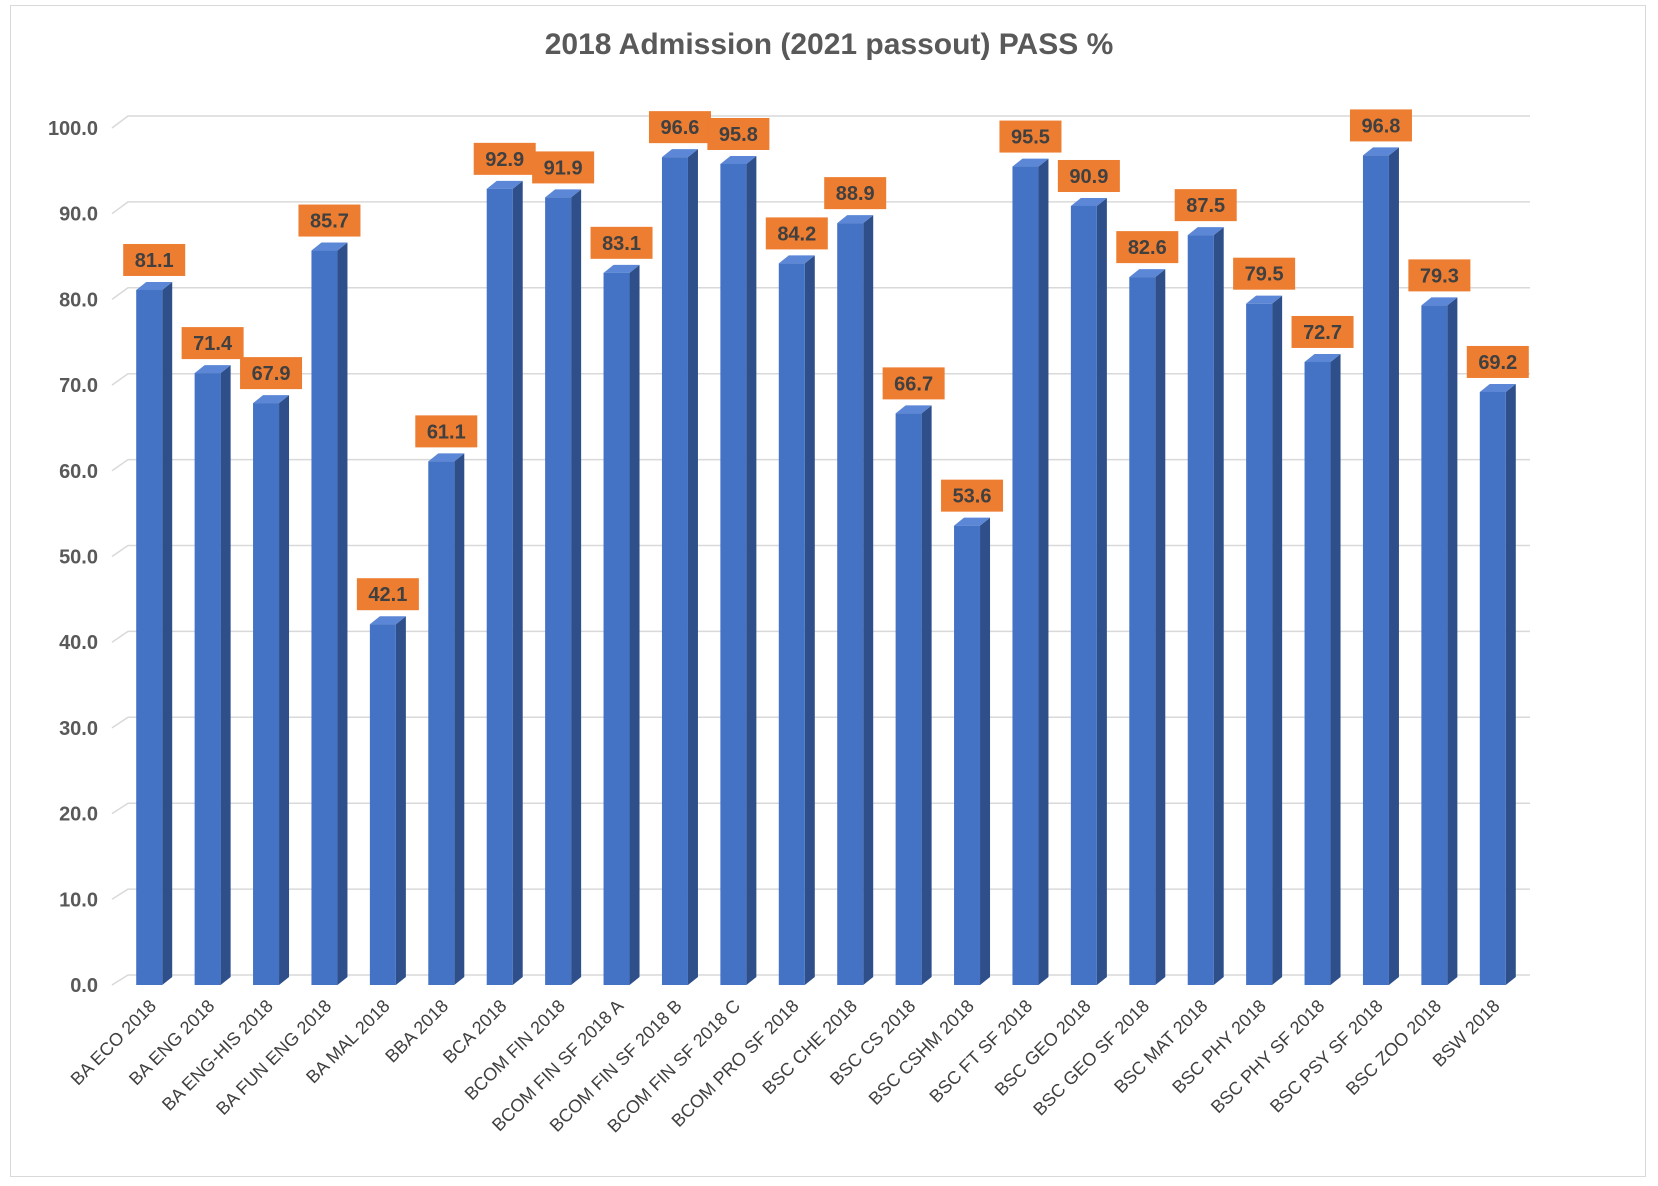 This screenshot has width=1658, height=1186. Describe the element at coordinates (78, 472) in the screenshot. I see `y-tick-label: 60.0` at that location.